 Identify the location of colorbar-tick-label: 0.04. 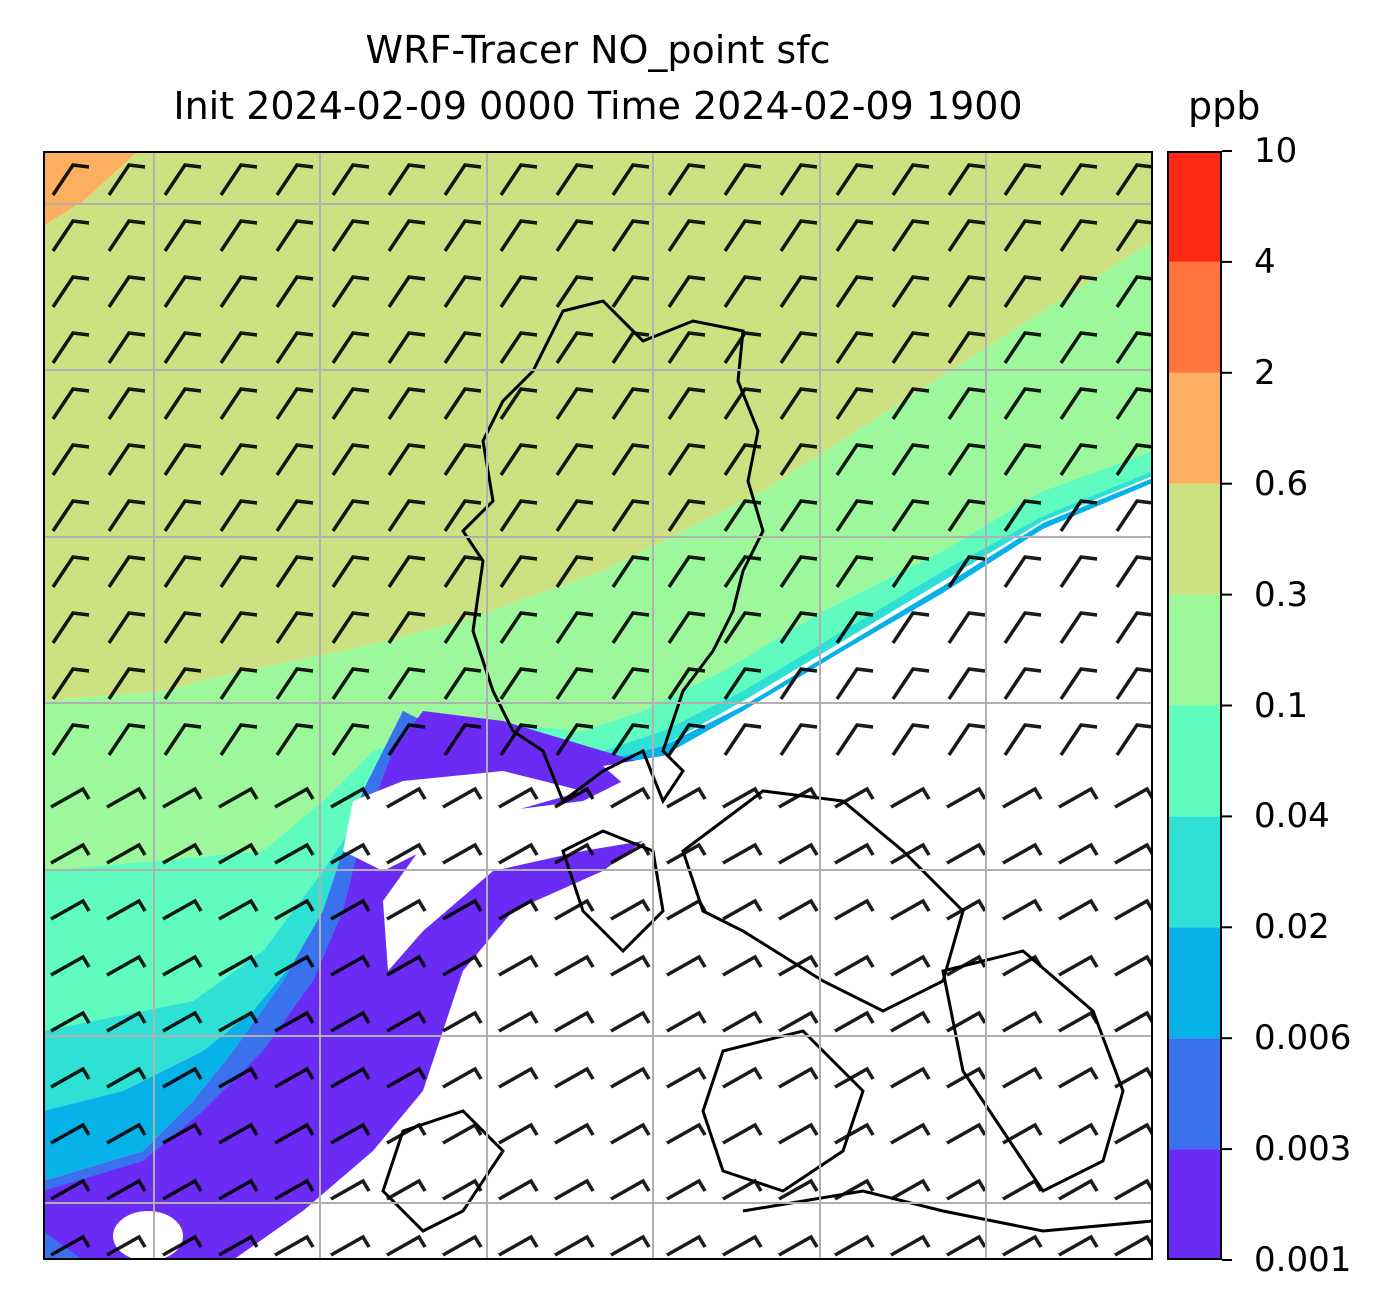
(1292, 816).